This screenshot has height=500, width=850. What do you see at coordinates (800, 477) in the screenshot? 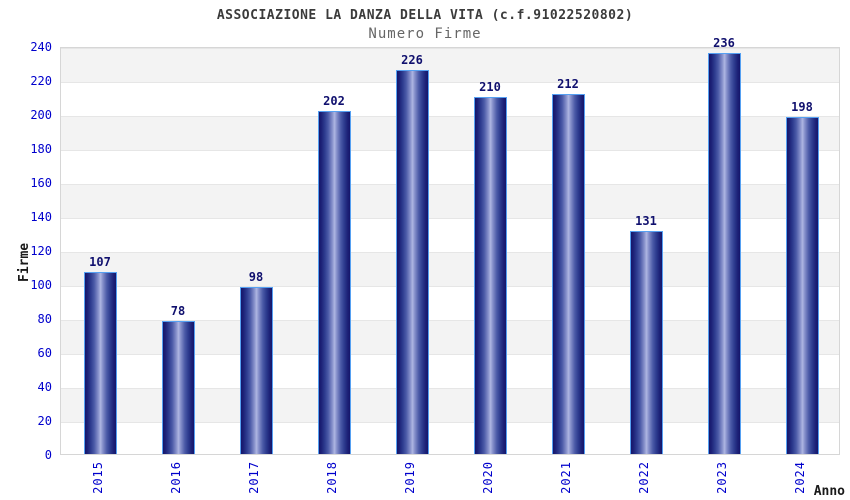
I see `x-tick-label: 2024` at bounding box center [800, 477].